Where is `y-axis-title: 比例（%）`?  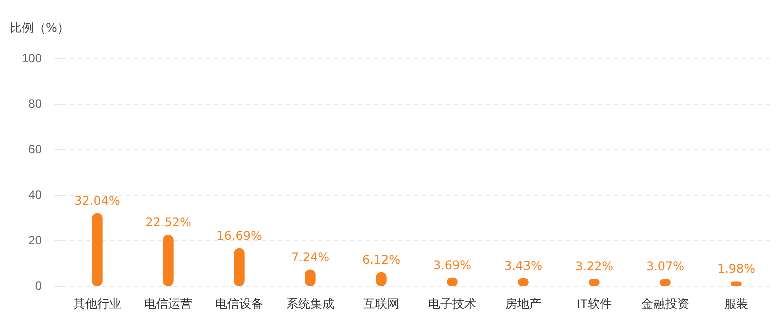
y-axis-title: 比例（%） is located at coordinates (40, 28).